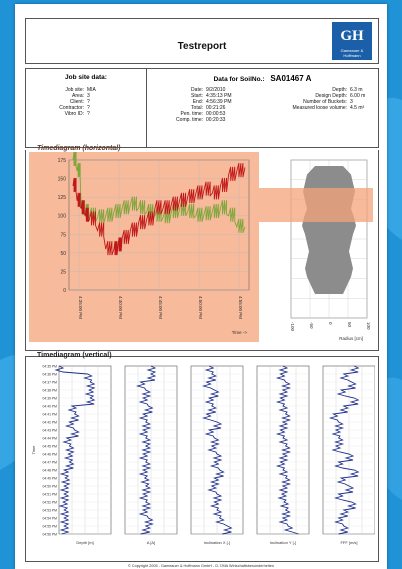  I want to click on jobsite-key: Contractor:, so click(71, 108).